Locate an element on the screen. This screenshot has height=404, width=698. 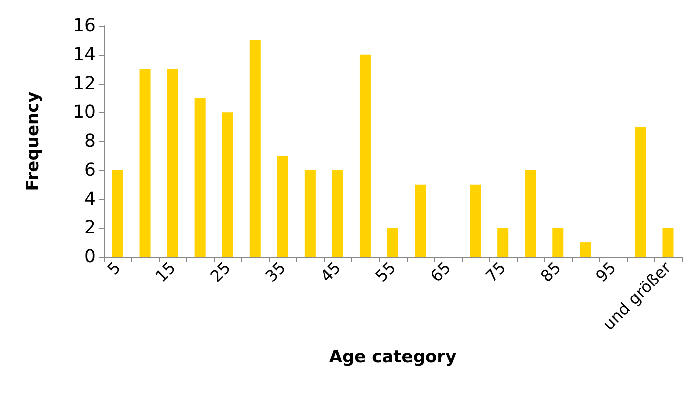
y-tick-label: 6 is located at coordinates (90, 170).